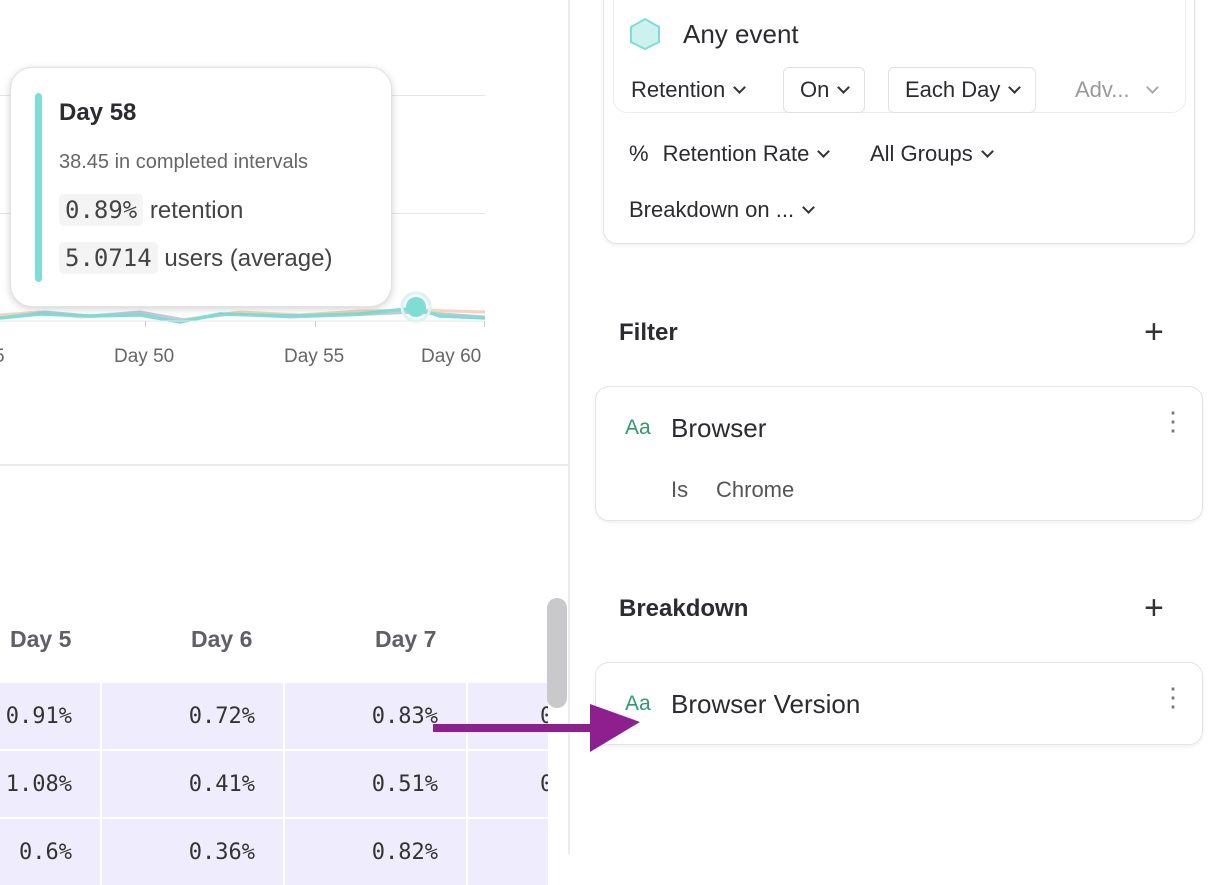  What do you see at coordinates (192, 852) in the screenshot?
I see `table-cell: 0.36%` at bounding box center [192, 852].